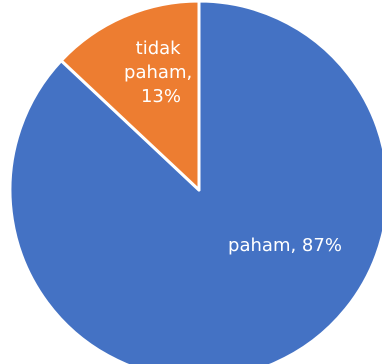 The height and width of the screenshot is (364, 382). I want to click on data-label-tidak-paham: tidak paham, 13%, so click(161, 72).